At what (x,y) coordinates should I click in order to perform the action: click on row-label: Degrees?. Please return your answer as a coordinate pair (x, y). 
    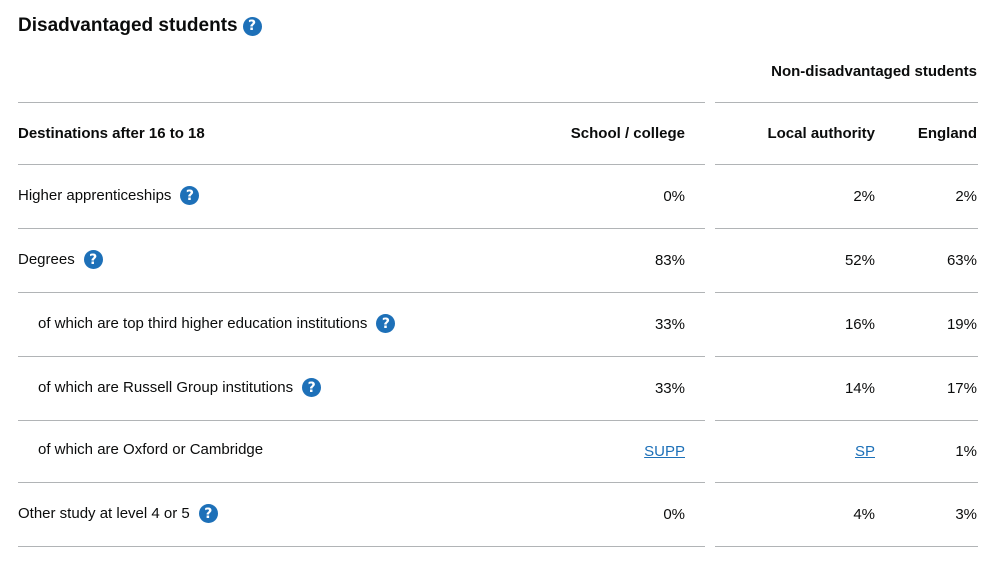
    Looking at the image, I should click on (60, 259).